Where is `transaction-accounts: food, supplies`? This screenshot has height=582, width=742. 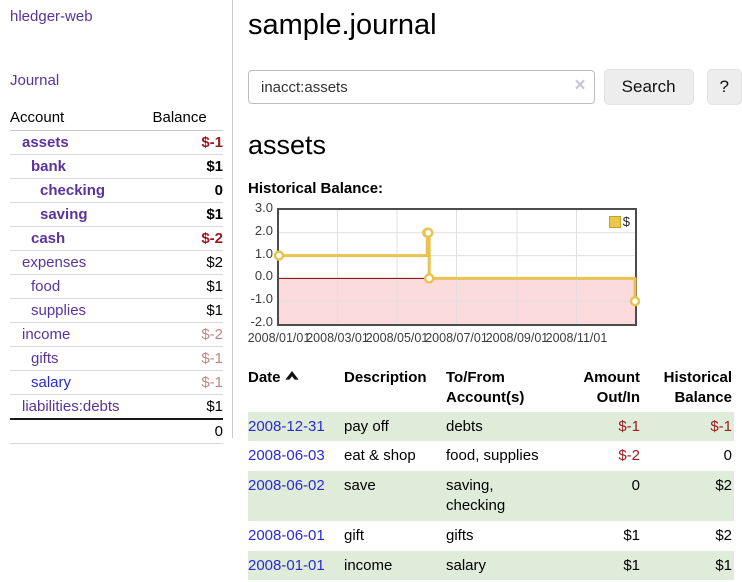
transaction-accounts: food, supplies is located at coordinates (492, 456).